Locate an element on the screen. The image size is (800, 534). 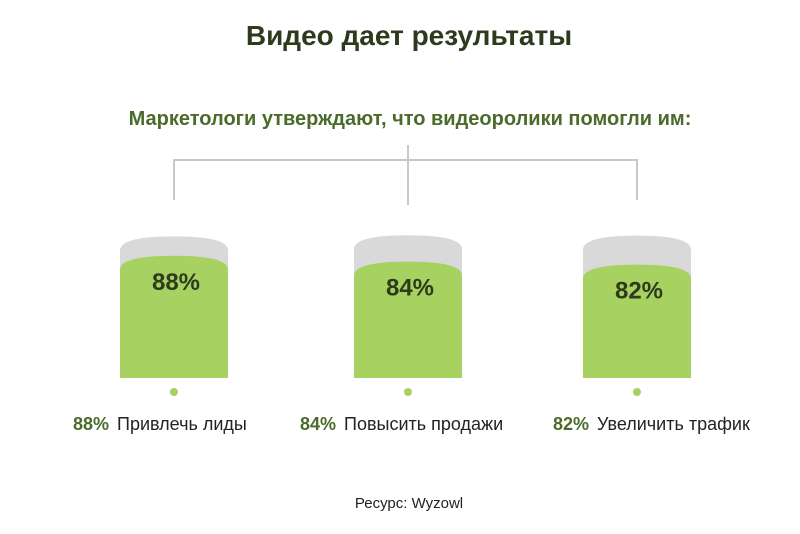
bar-value-label: 82% is located at coordinates (639, 291).